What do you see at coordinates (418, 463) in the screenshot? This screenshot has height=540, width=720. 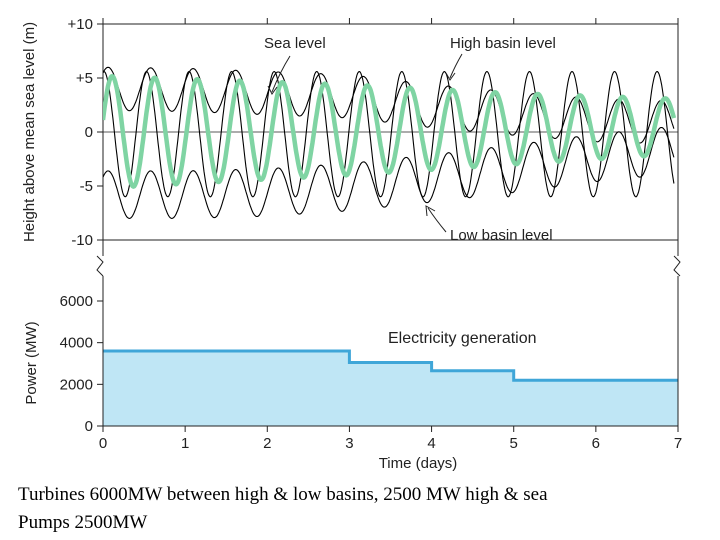 I see `time-x-axis-label: Time (days)` at bounding box center [418, 463].